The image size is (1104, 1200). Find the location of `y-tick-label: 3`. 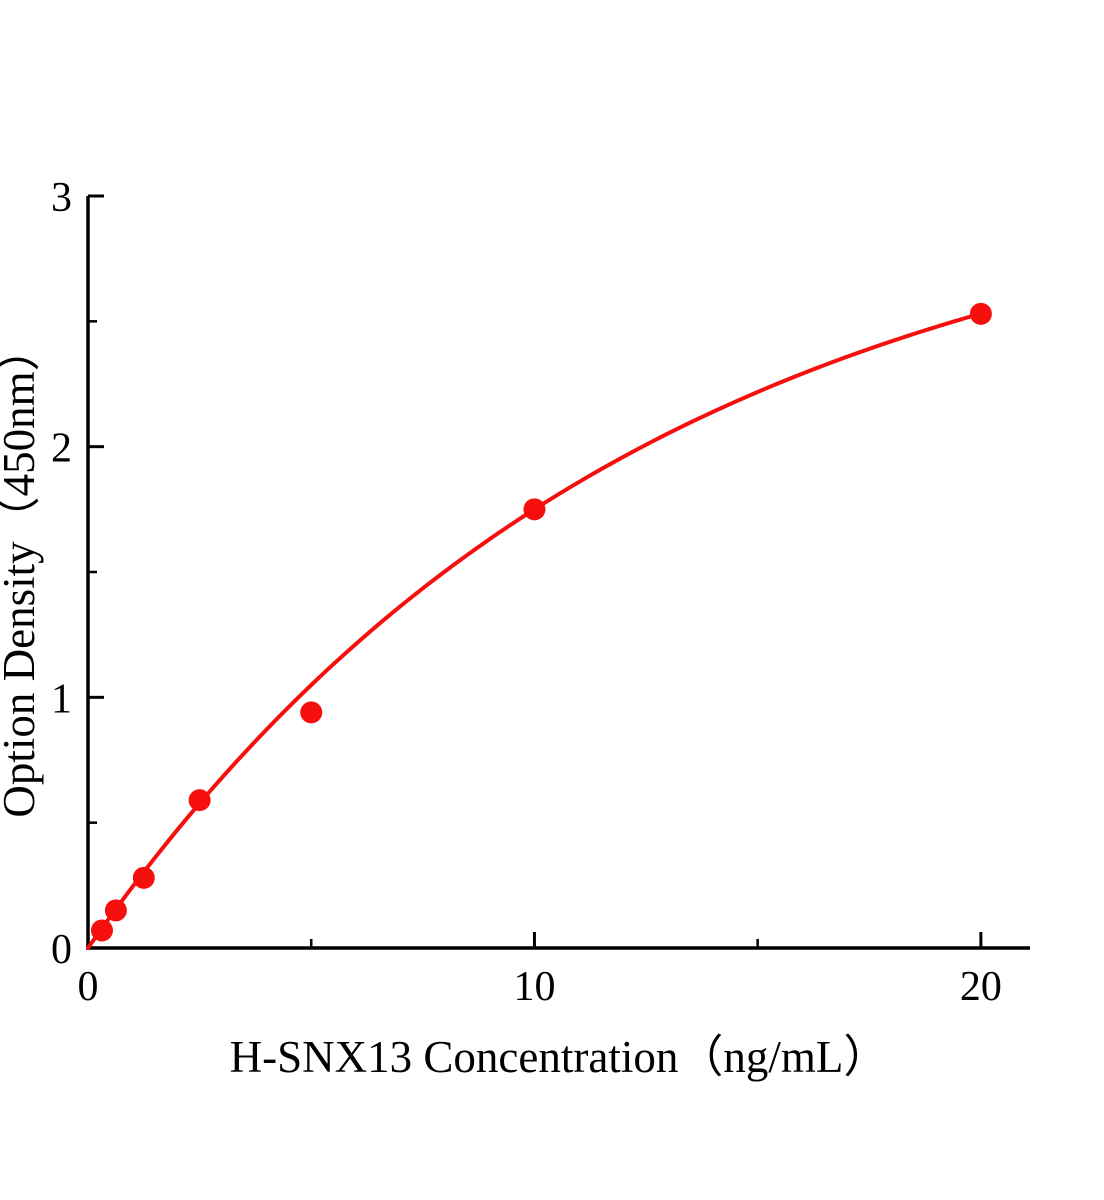

y-tick-label: 3 is located at coordinates (61, 198).